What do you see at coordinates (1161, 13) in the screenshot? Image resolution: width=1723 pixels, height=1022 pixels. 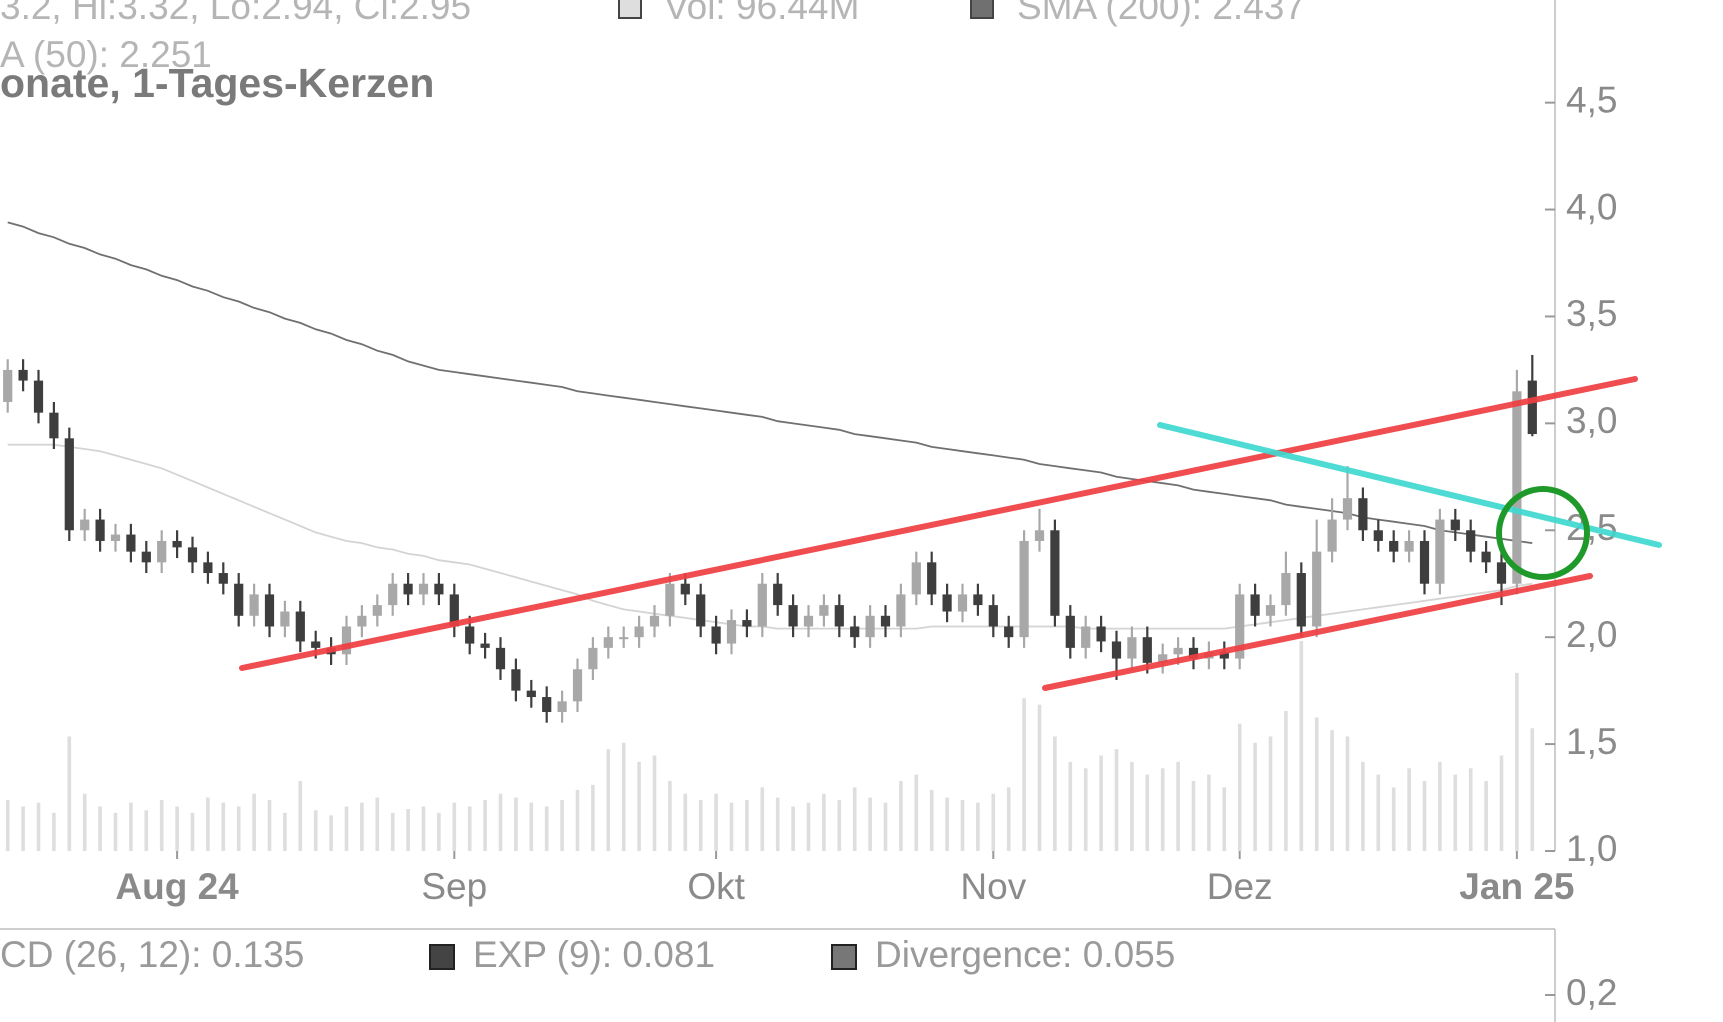 I see `legend-label: SMA (200): 2.437` at bounding box center [1161, 13].